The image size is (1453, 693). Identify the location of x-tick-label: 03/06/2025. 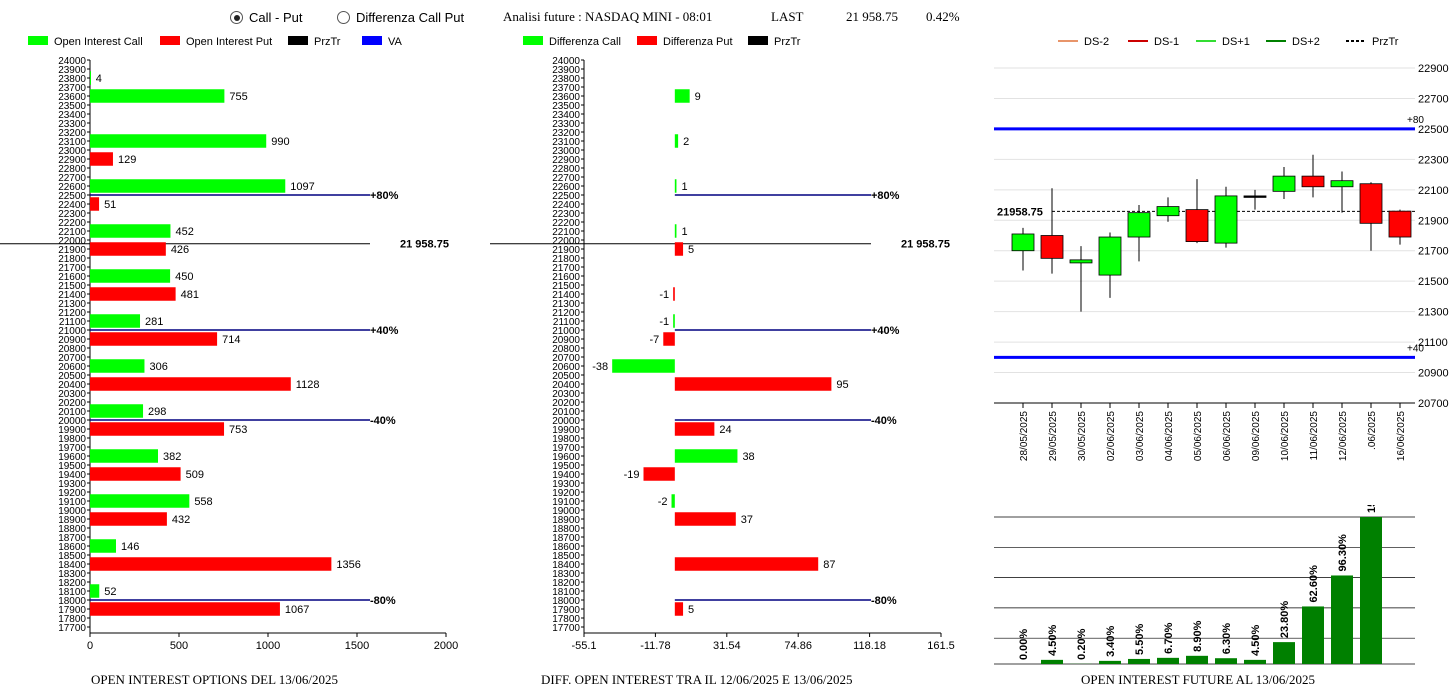
(1140, 436).